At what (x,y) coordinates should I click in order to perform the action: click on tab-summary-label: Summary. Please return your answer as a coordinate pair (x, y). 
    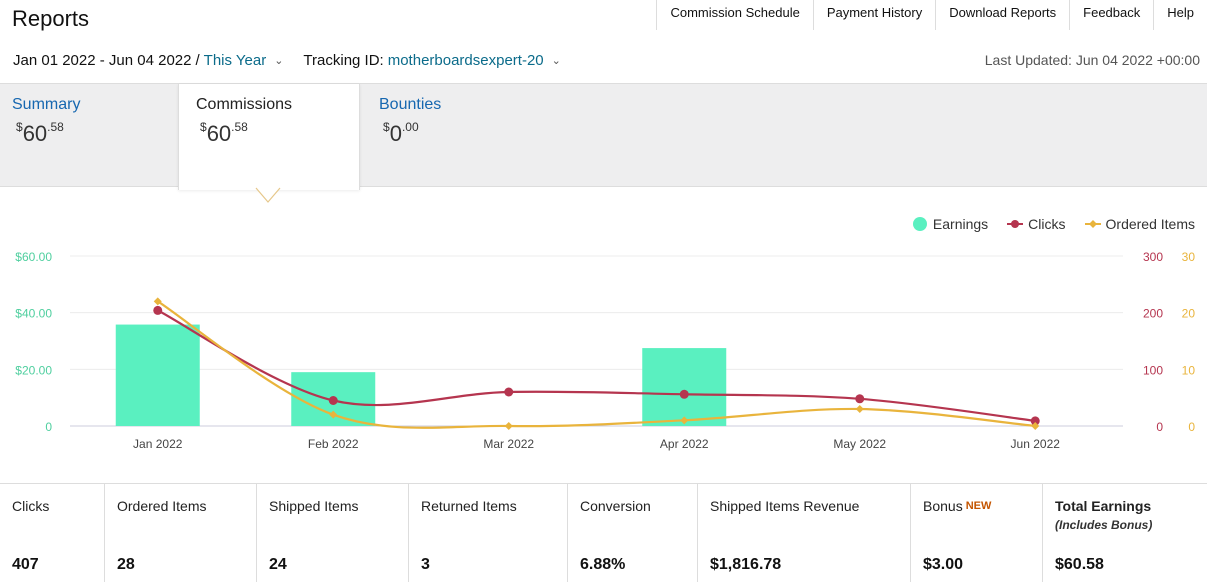
    Looking at the image, I should click on (46, 104).